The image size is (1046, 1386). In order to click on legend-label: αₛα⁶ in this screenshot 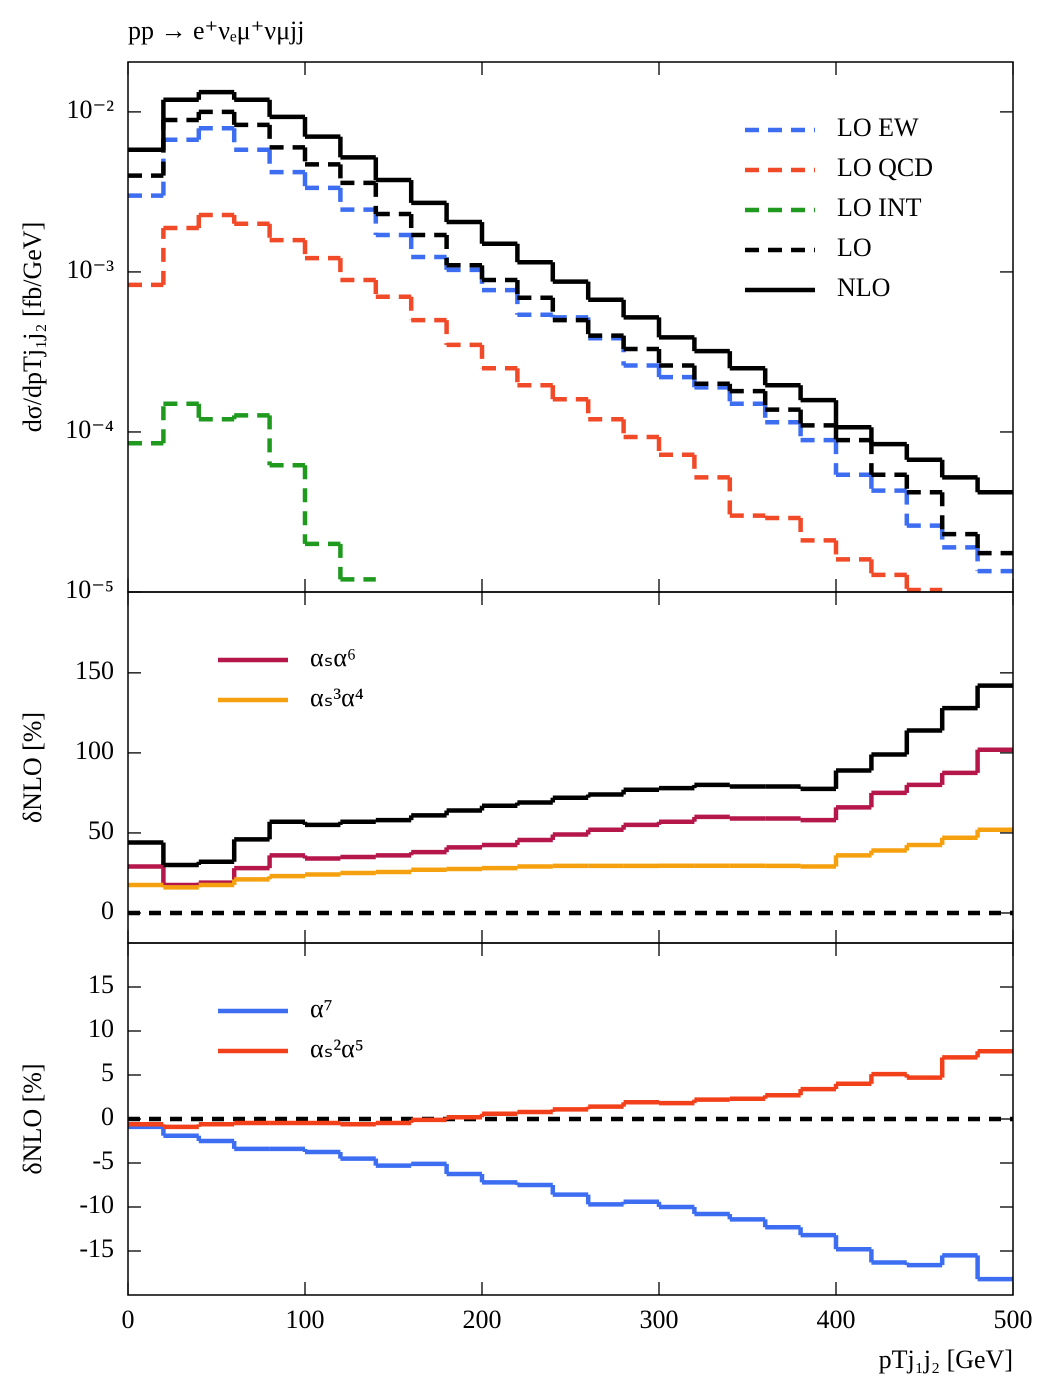, I will do `click(333, 657)`.